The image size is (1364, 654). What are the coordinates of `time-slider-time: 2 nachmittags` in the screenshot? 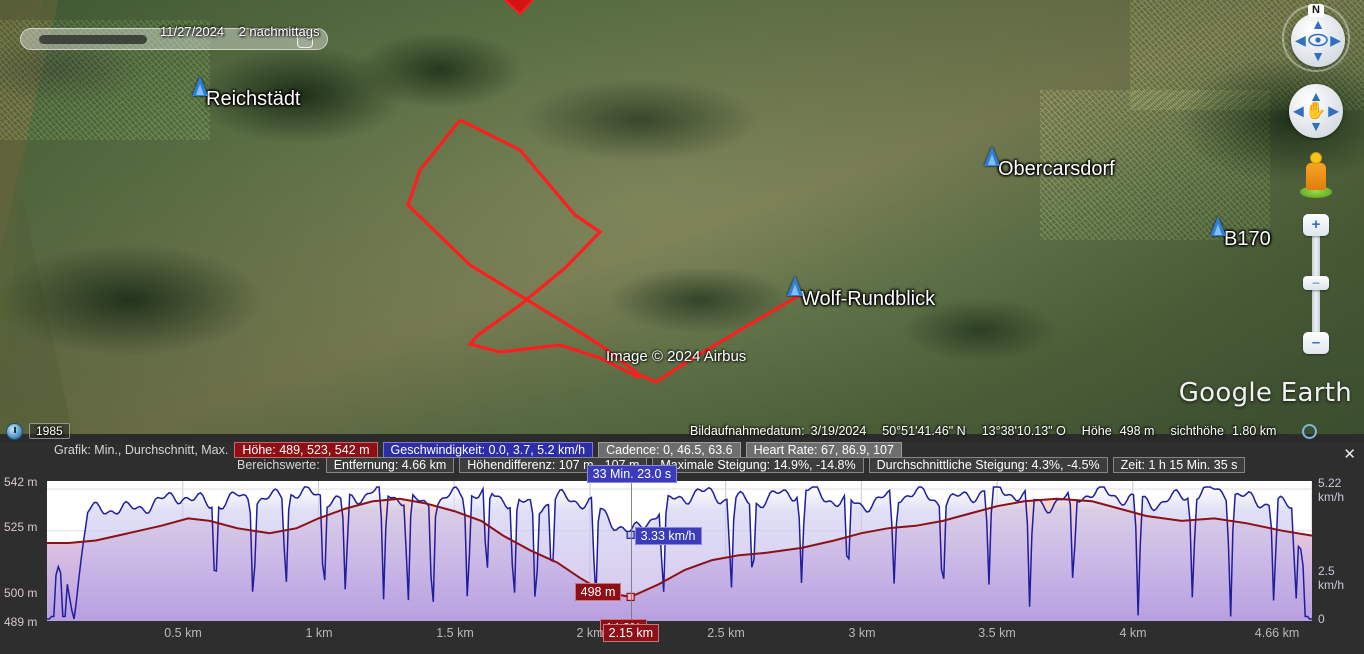 It's located at (279, 31).